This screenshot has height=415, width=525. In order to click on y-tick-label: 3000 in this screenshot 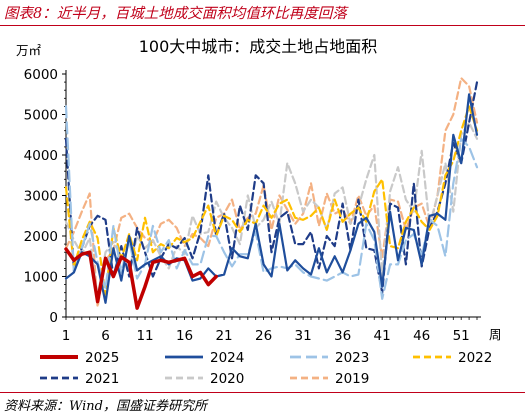, I will do `click(41, 197)`.